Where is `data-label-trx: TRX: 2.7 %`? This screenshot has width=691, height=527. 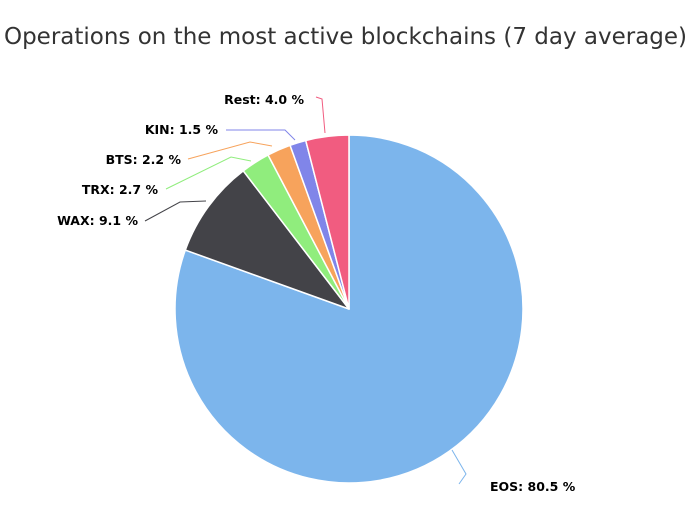
data-label-trx: TRX: 2.7 % is located at coordinates (120, 189).